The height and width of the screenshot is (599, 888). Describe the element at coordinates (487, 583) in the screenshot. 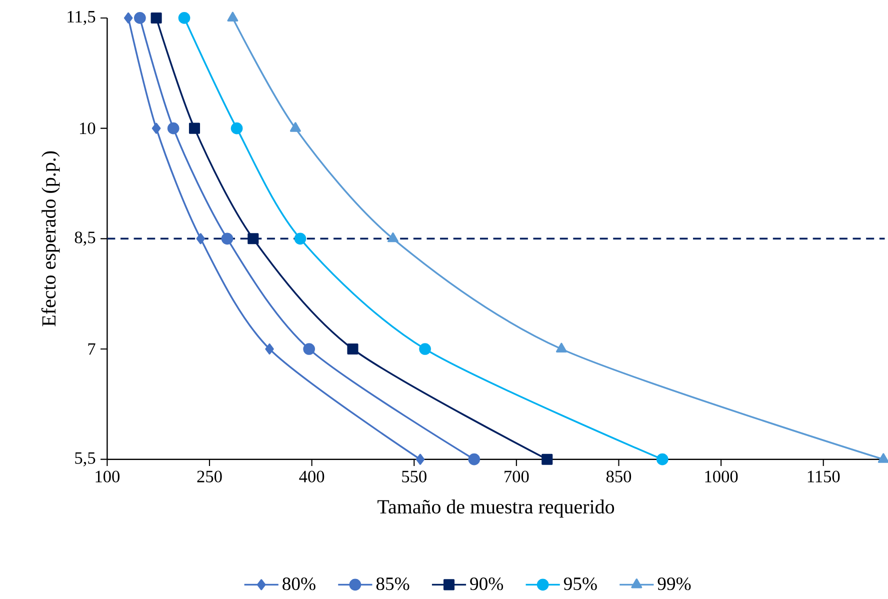

I see `legend-label: 90%` at that location.